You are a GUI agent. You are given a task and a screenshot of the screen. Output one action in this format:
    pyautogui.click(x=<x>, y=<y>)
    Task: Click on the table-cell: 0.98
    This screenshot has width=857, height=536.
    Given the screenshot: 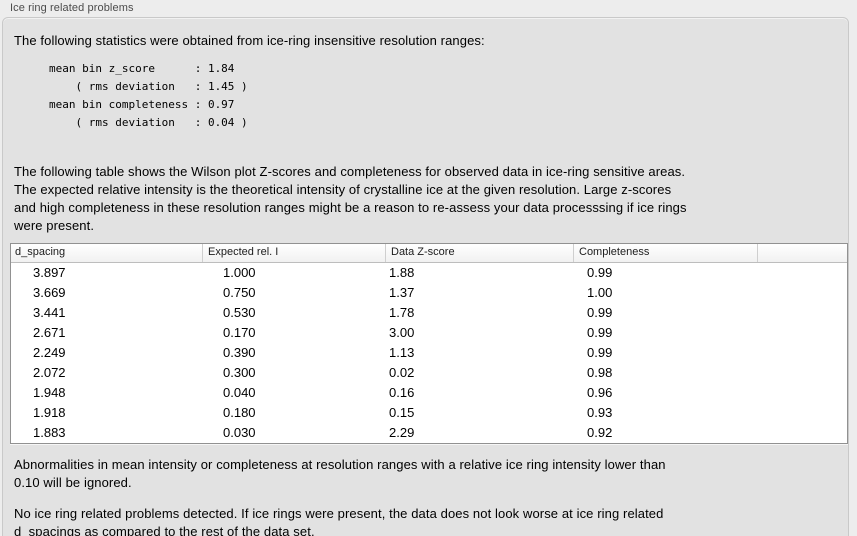 What is the action you would take?
    pyautogui.click(x=600, y=372)
    